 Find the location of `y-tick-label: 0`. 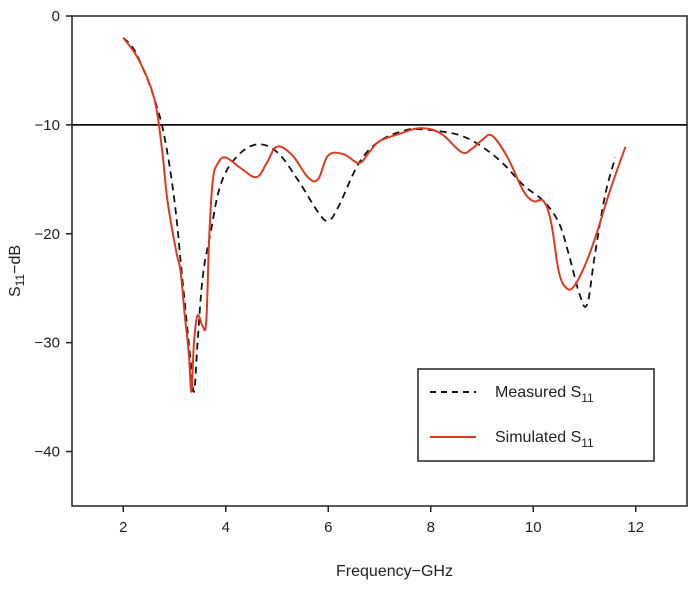

y-tick-label: 0 is located at coordinates (56, 16).